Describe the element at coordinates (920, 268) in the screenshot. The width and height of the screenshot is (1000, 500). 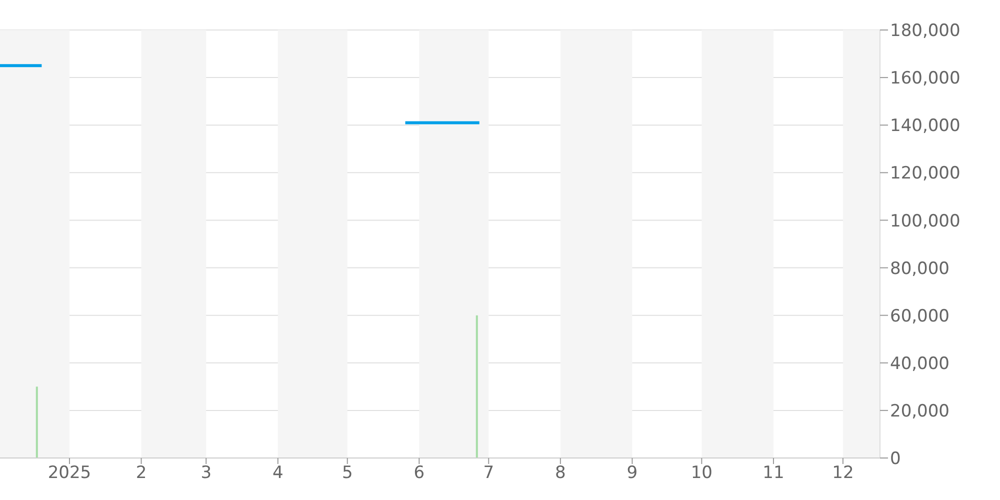
I see `y-tick-label: 80,000` at that location.